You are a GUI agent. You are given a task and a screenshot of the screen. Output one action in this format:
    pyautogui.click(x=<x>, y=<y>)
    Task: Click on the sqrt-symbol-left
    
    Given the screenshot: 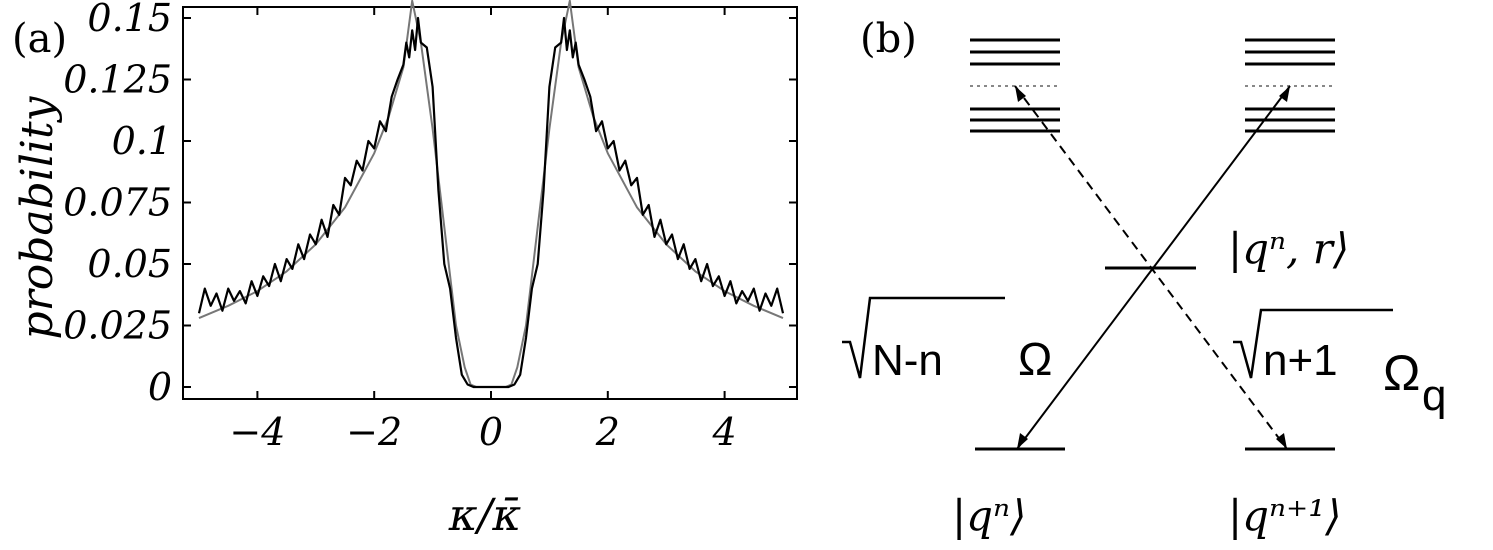 What is the action you would take?
    pyautogui.click(x=923, y=337)
    